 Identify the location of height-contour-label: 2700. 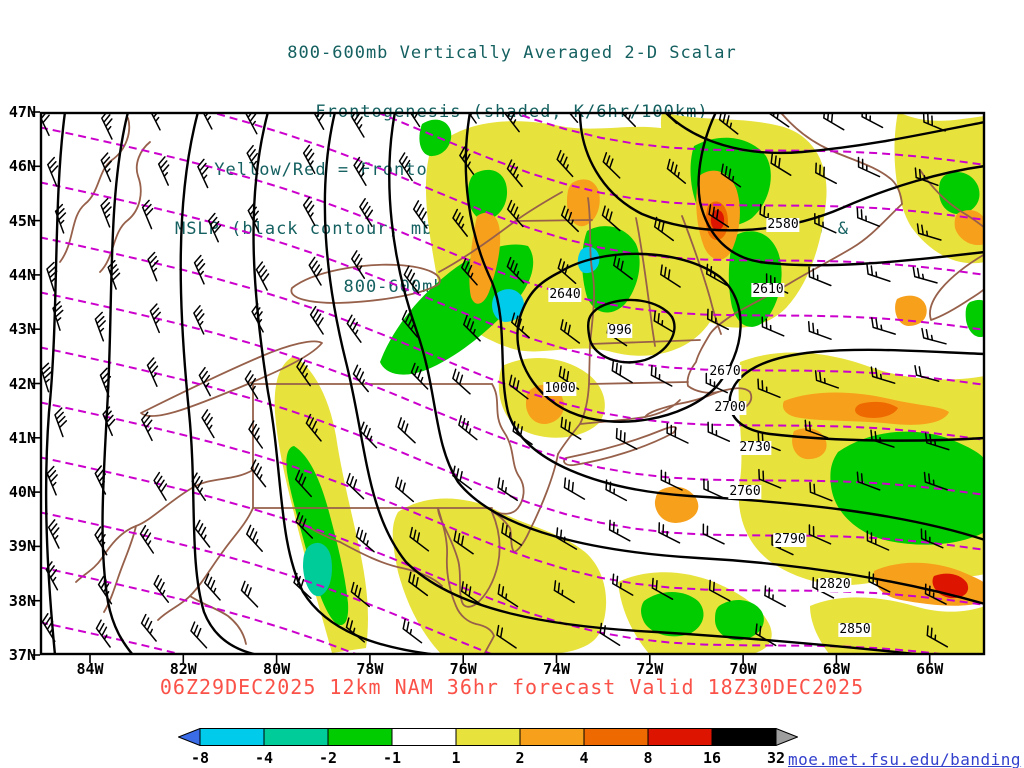
(730, 407).